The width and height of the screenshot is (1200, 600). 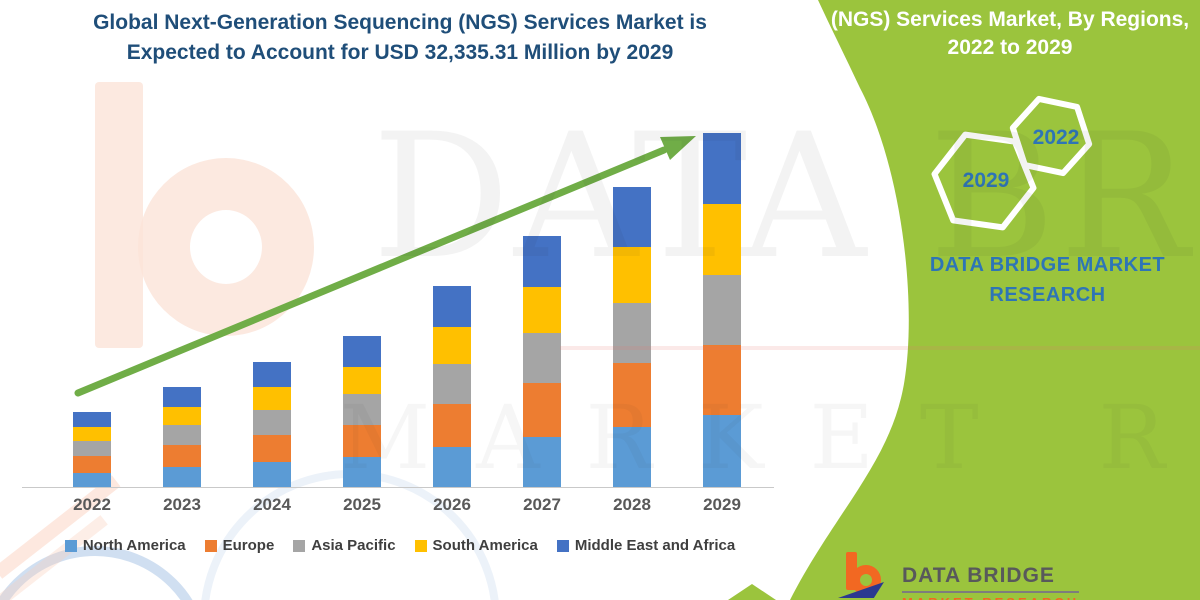 What do you see at coordinates (990, 597) in the screenshot?
I see `footer-sub: MARKET RESEARCH` at bounding box center [990, 597].